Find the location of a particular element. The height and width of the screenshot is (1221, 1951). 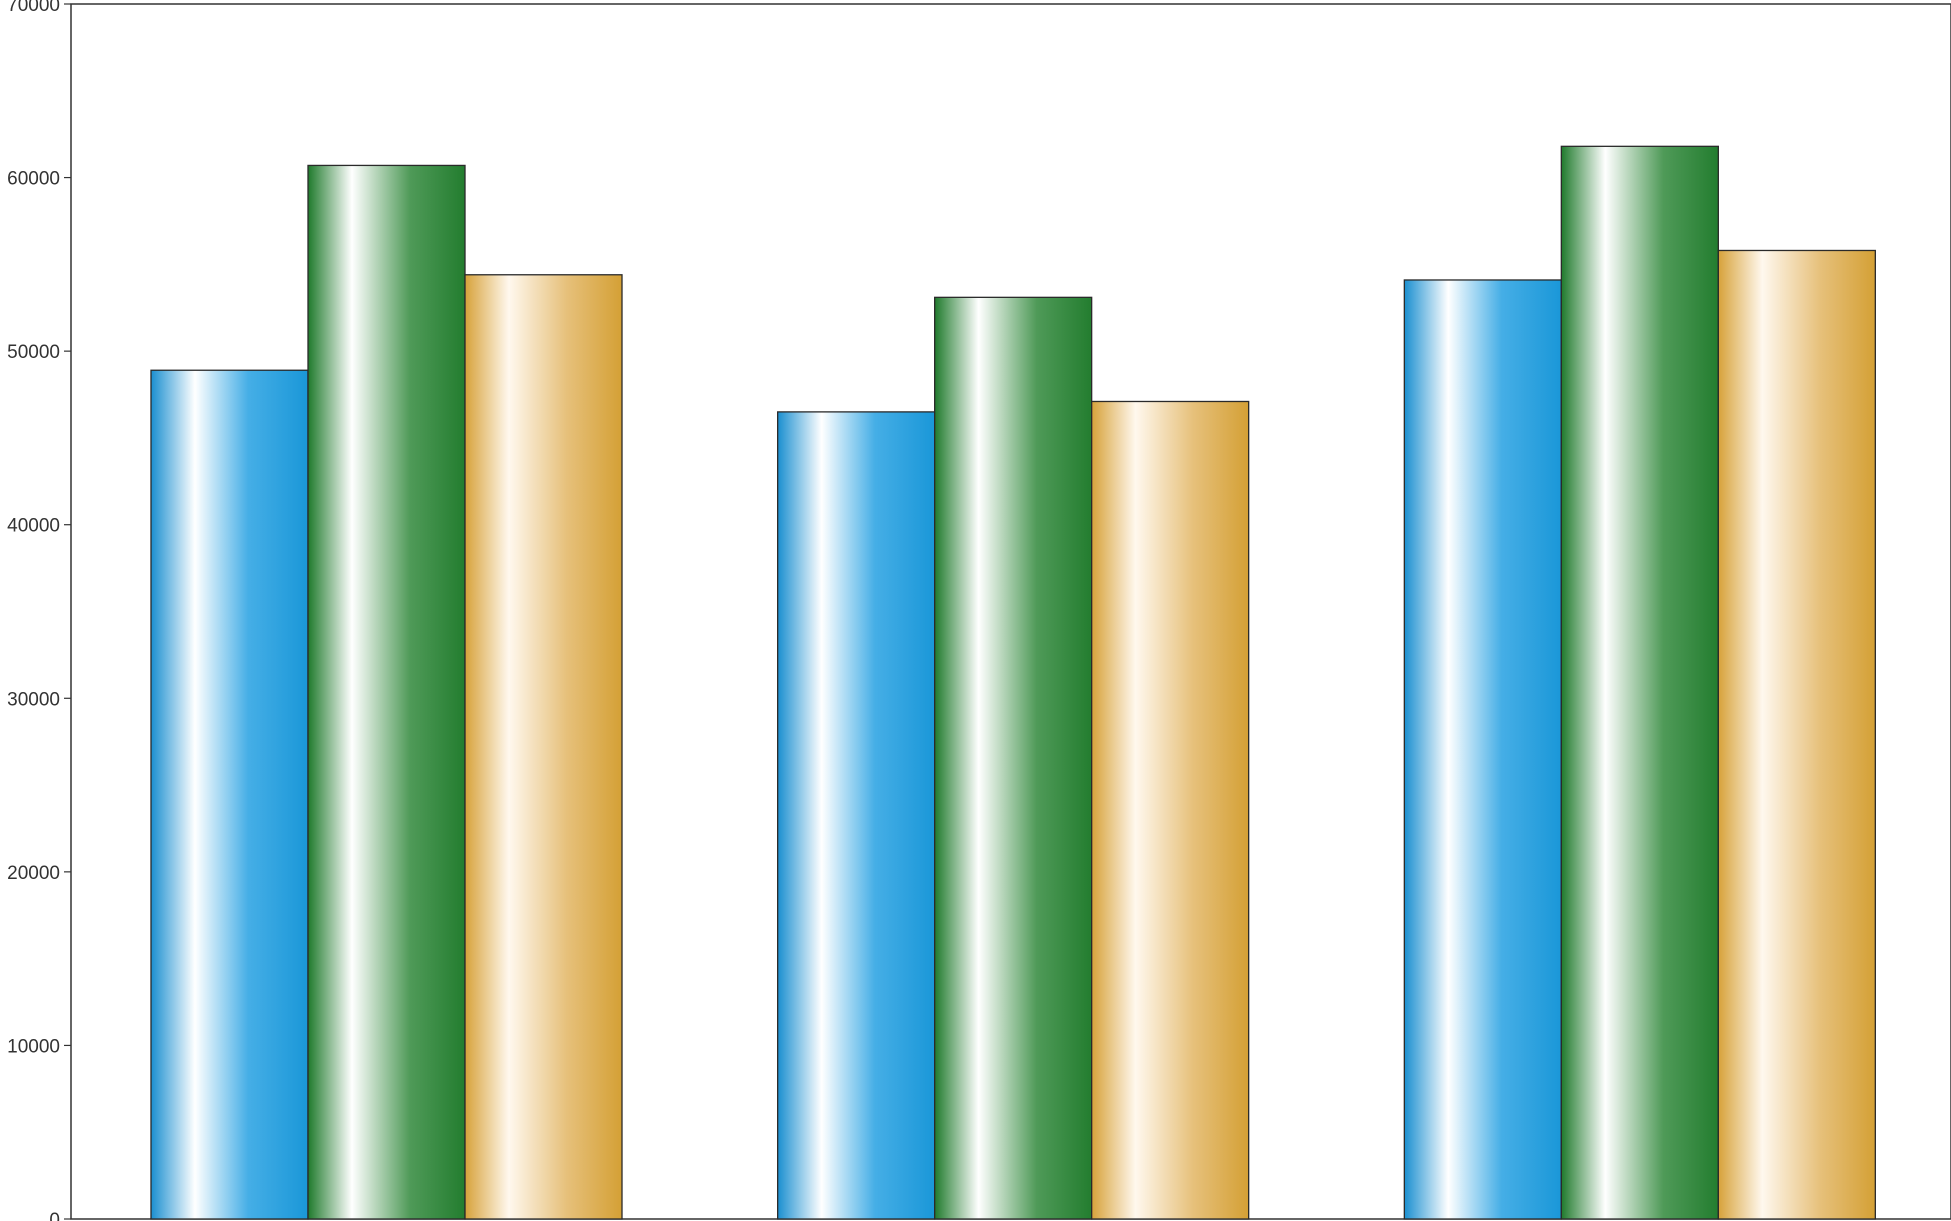

y-tick-label: 0 is located at coordinates (54, 1215).